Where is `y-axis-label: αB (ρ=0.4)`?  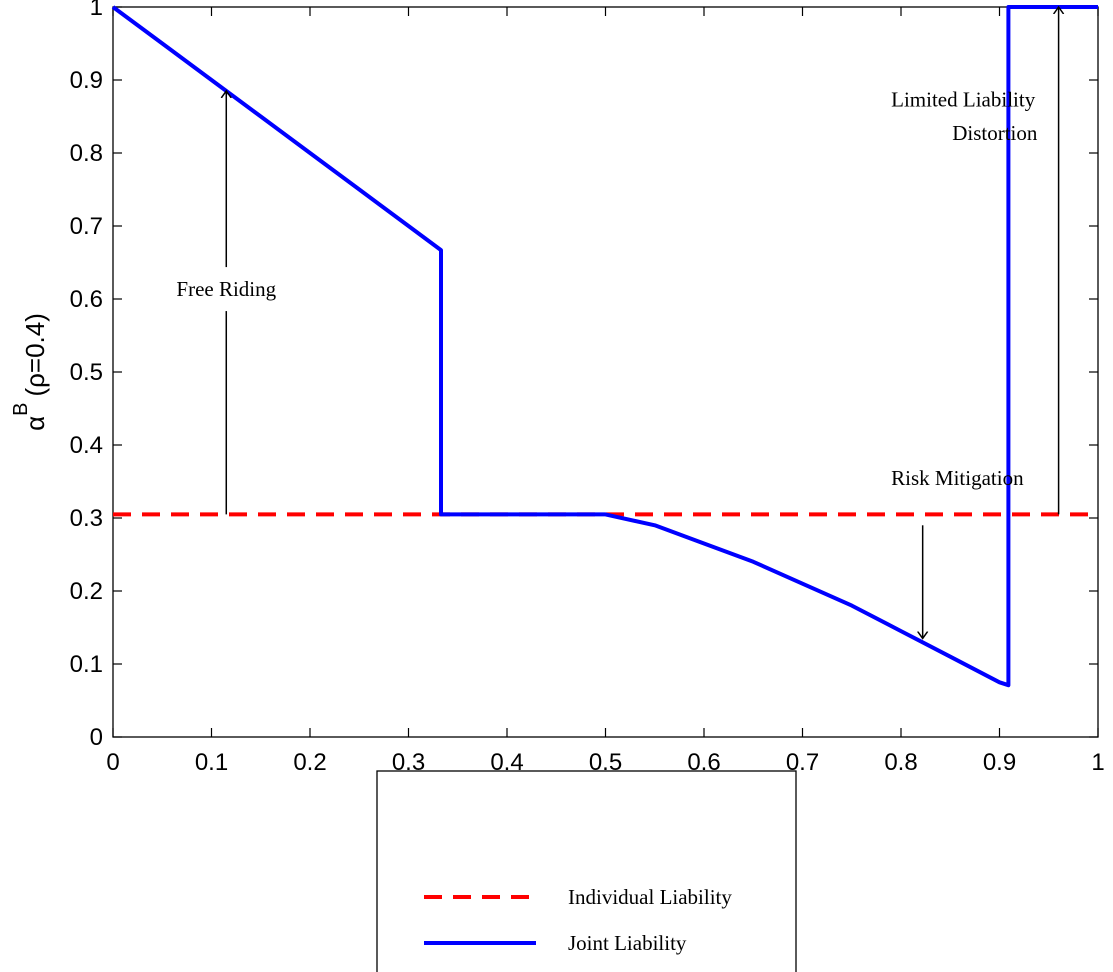
y-axis-label: αB (ρ=0.4) is located at coordinates (30, 372).